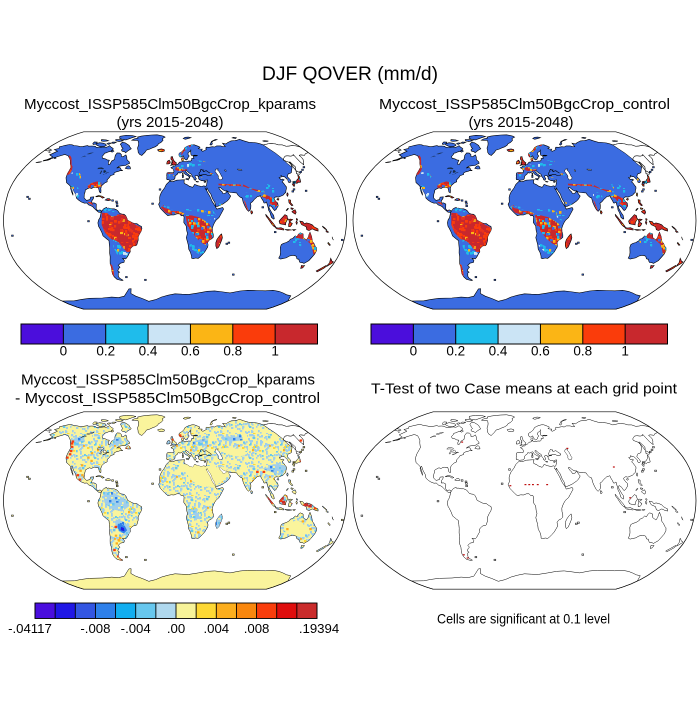  I want to click on svg-text: .004, so click(216, 628).